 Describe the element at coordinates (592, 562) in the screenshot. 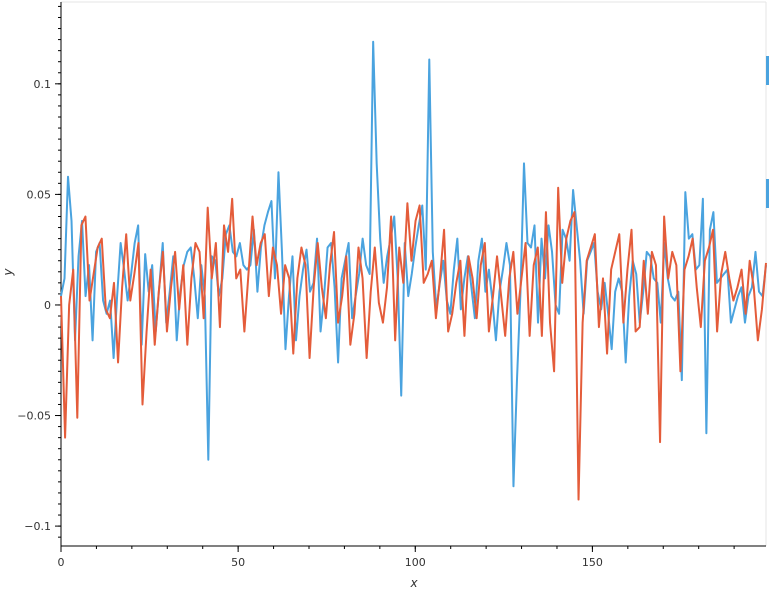

I see `x-tick-label: 150` at that location.